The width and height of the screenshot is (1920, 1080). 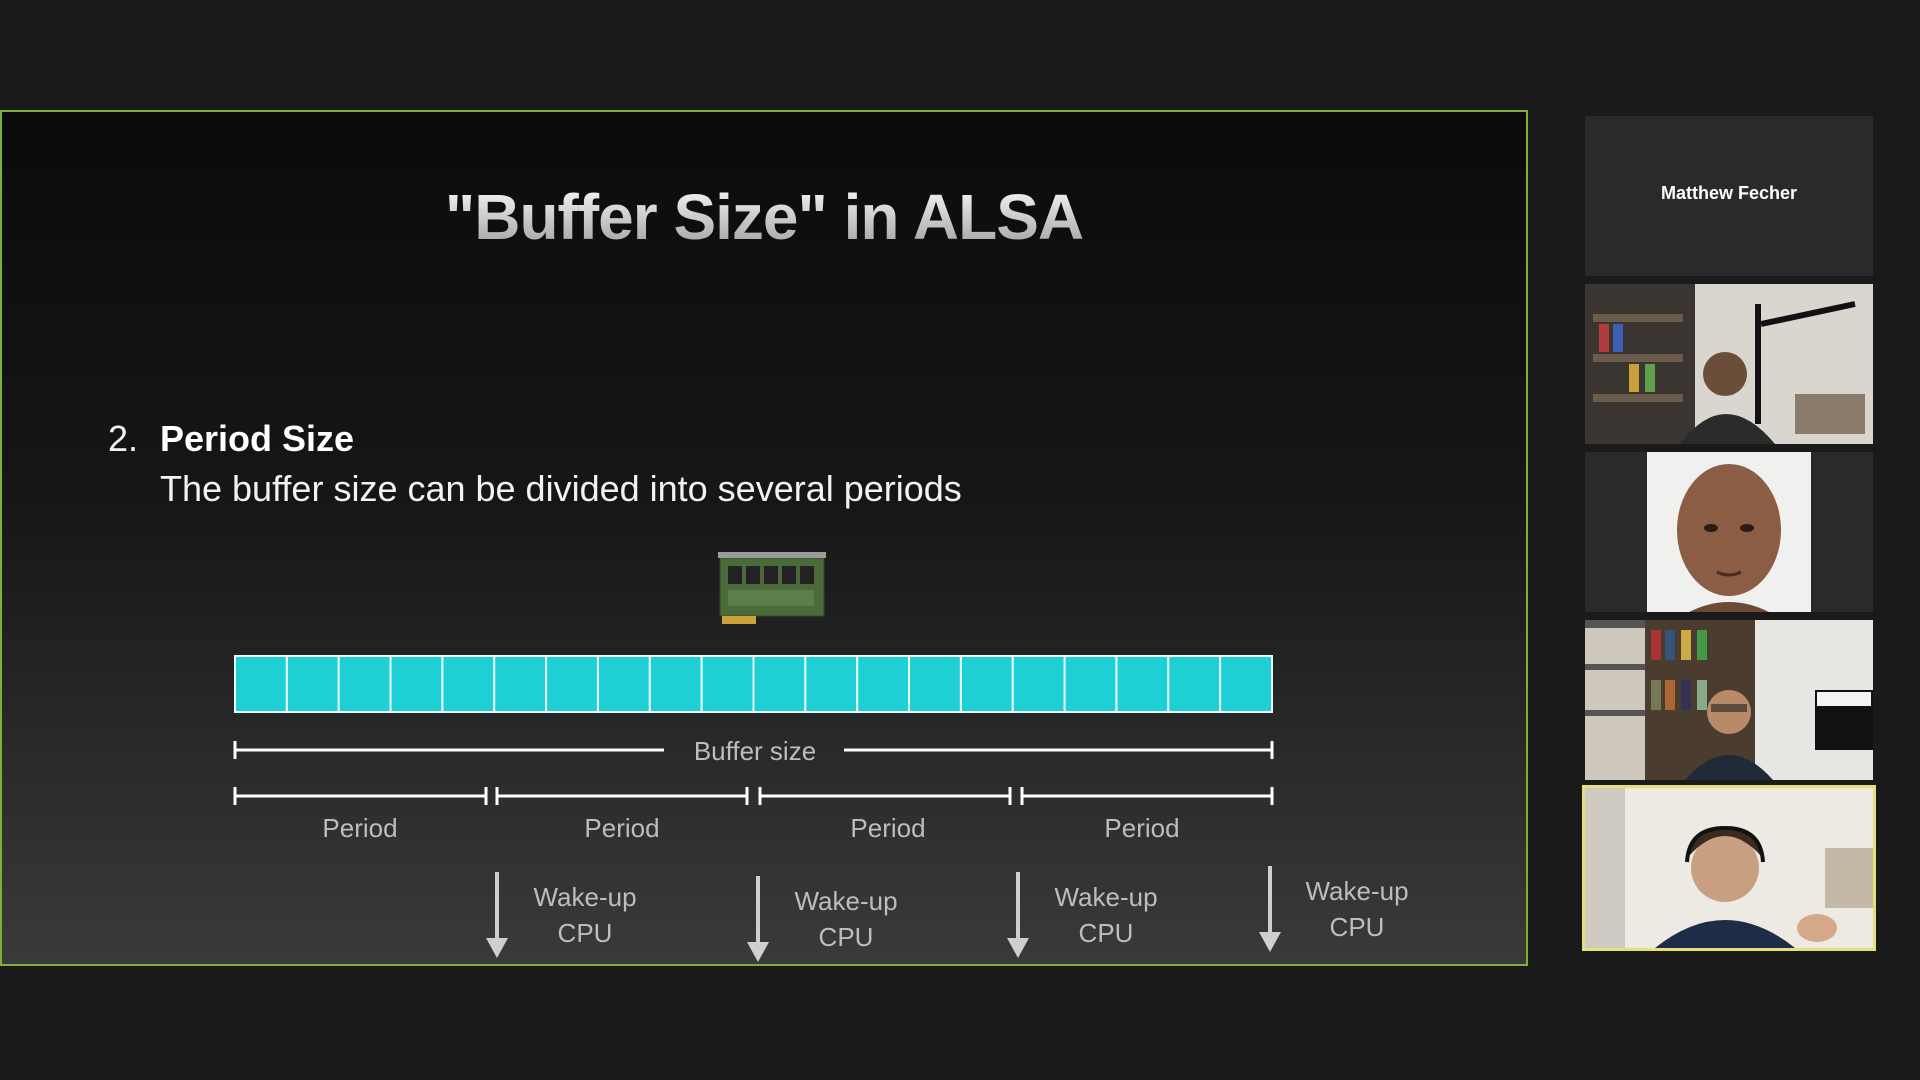 I want to click on wakeup-arrows, so click(x=883, y=914).